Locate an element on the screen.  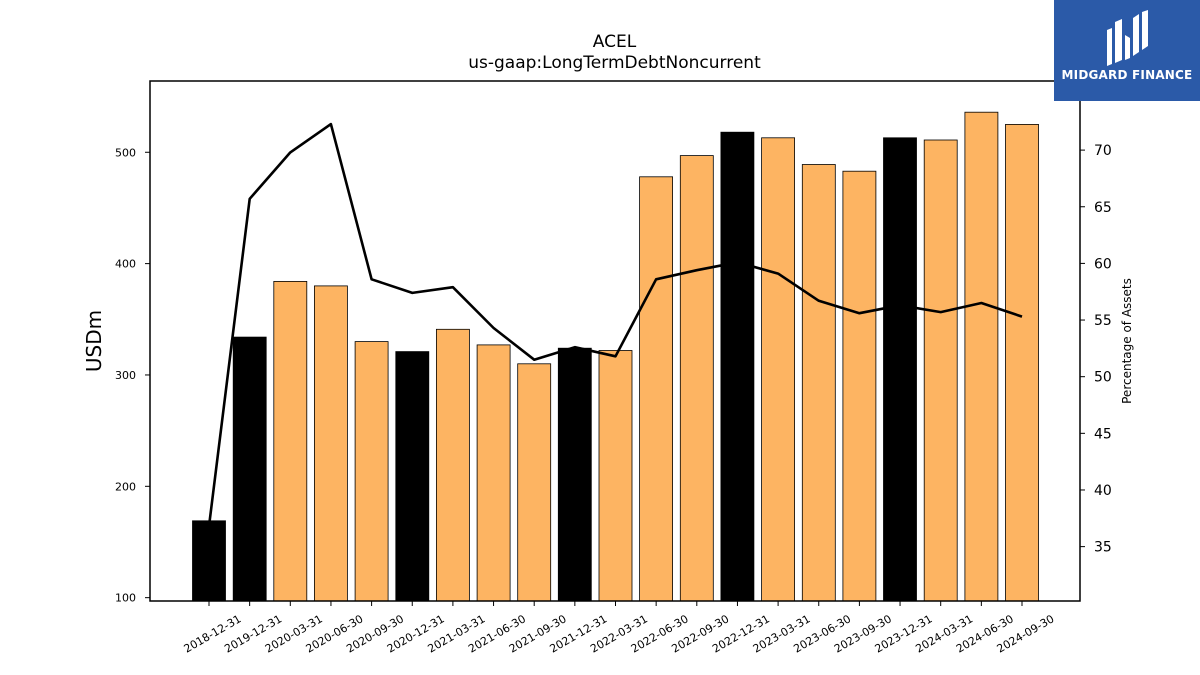
y2-tick-label: 55 is located at coordinates (1103, 321).